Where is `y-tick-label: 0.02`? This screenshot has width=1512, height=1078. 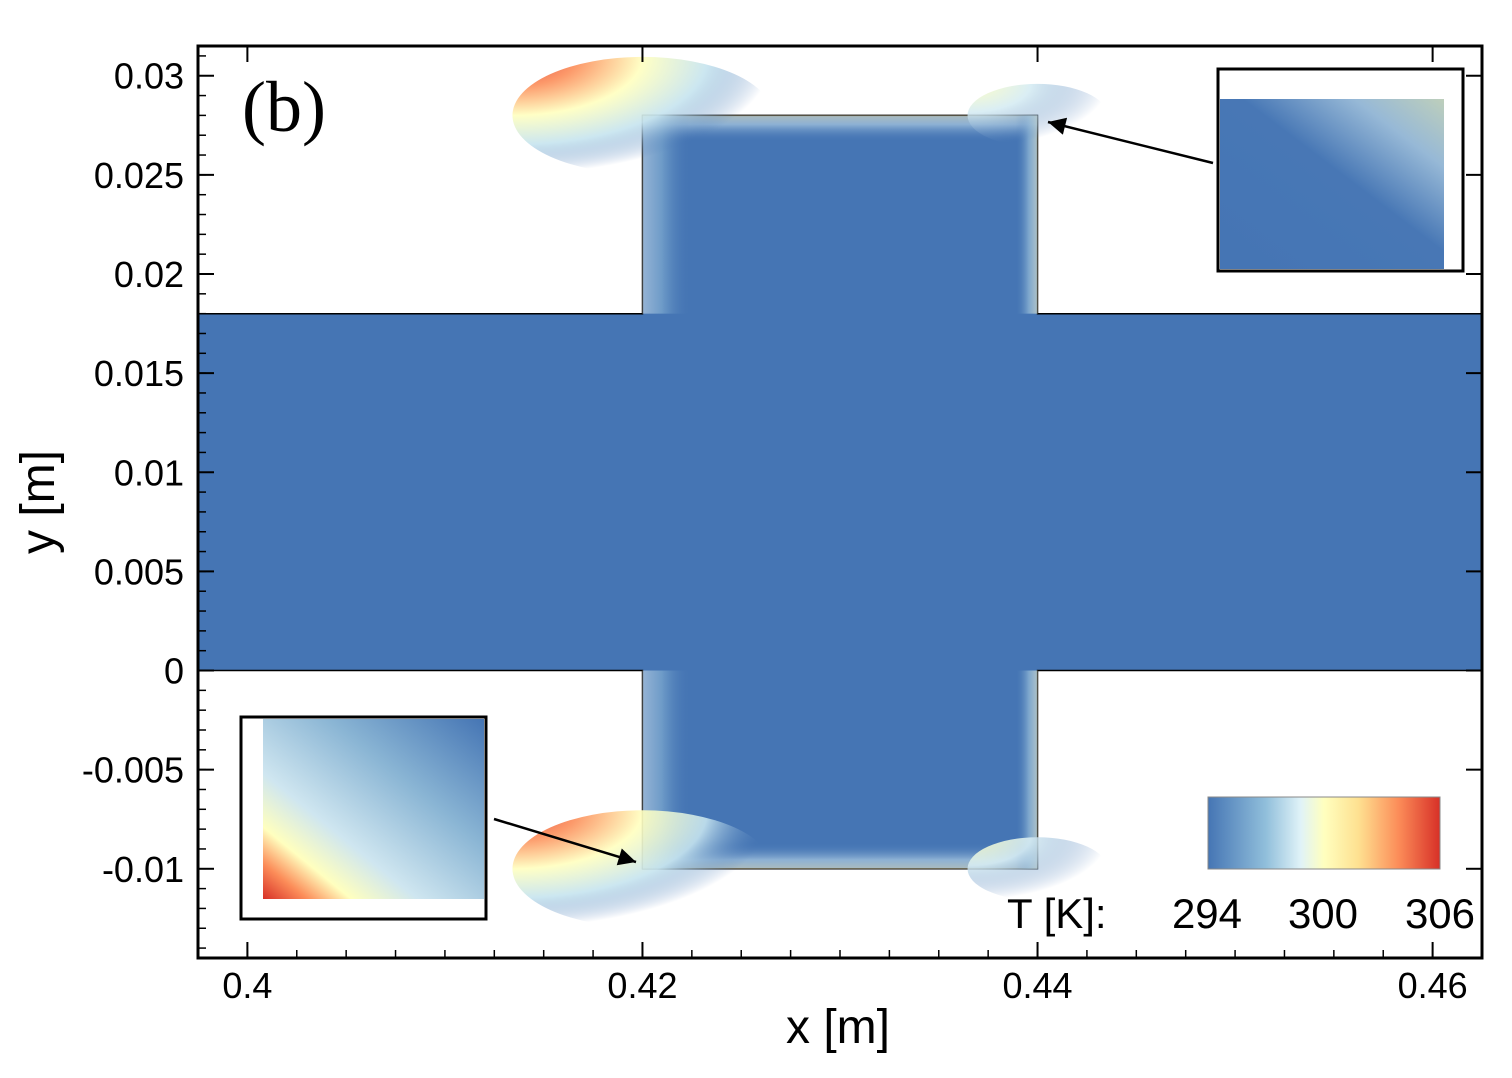 y-tick-label: 0.02 is located at coordinates (149, 274).